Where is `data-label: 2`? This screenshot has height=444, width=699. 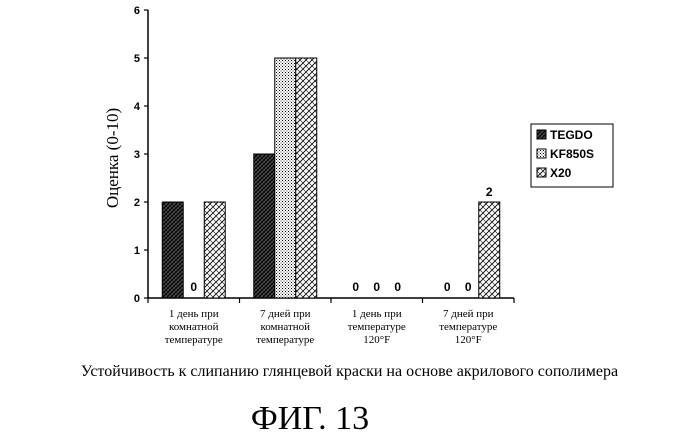 data-label: 2 is located at coordinates (489, 192).